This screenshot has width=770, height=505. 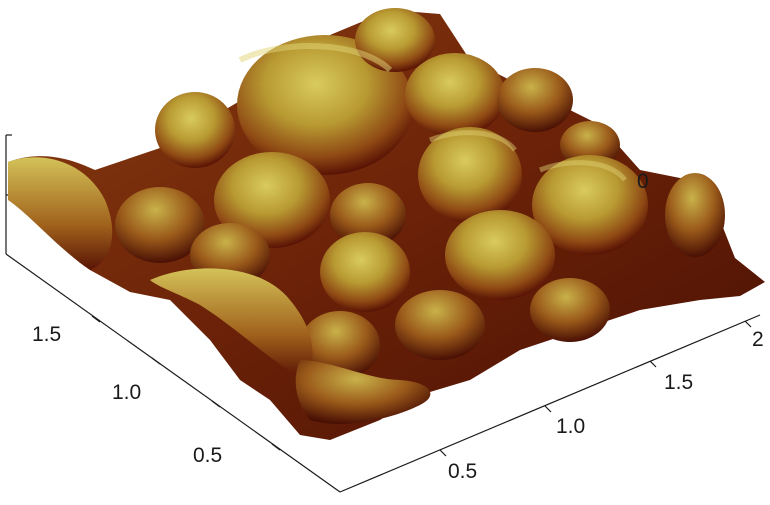 What do you see at coordinates (758, 339) in the screenshot?
I see `right-tick-label: 2` at bounding box center [758, 339].